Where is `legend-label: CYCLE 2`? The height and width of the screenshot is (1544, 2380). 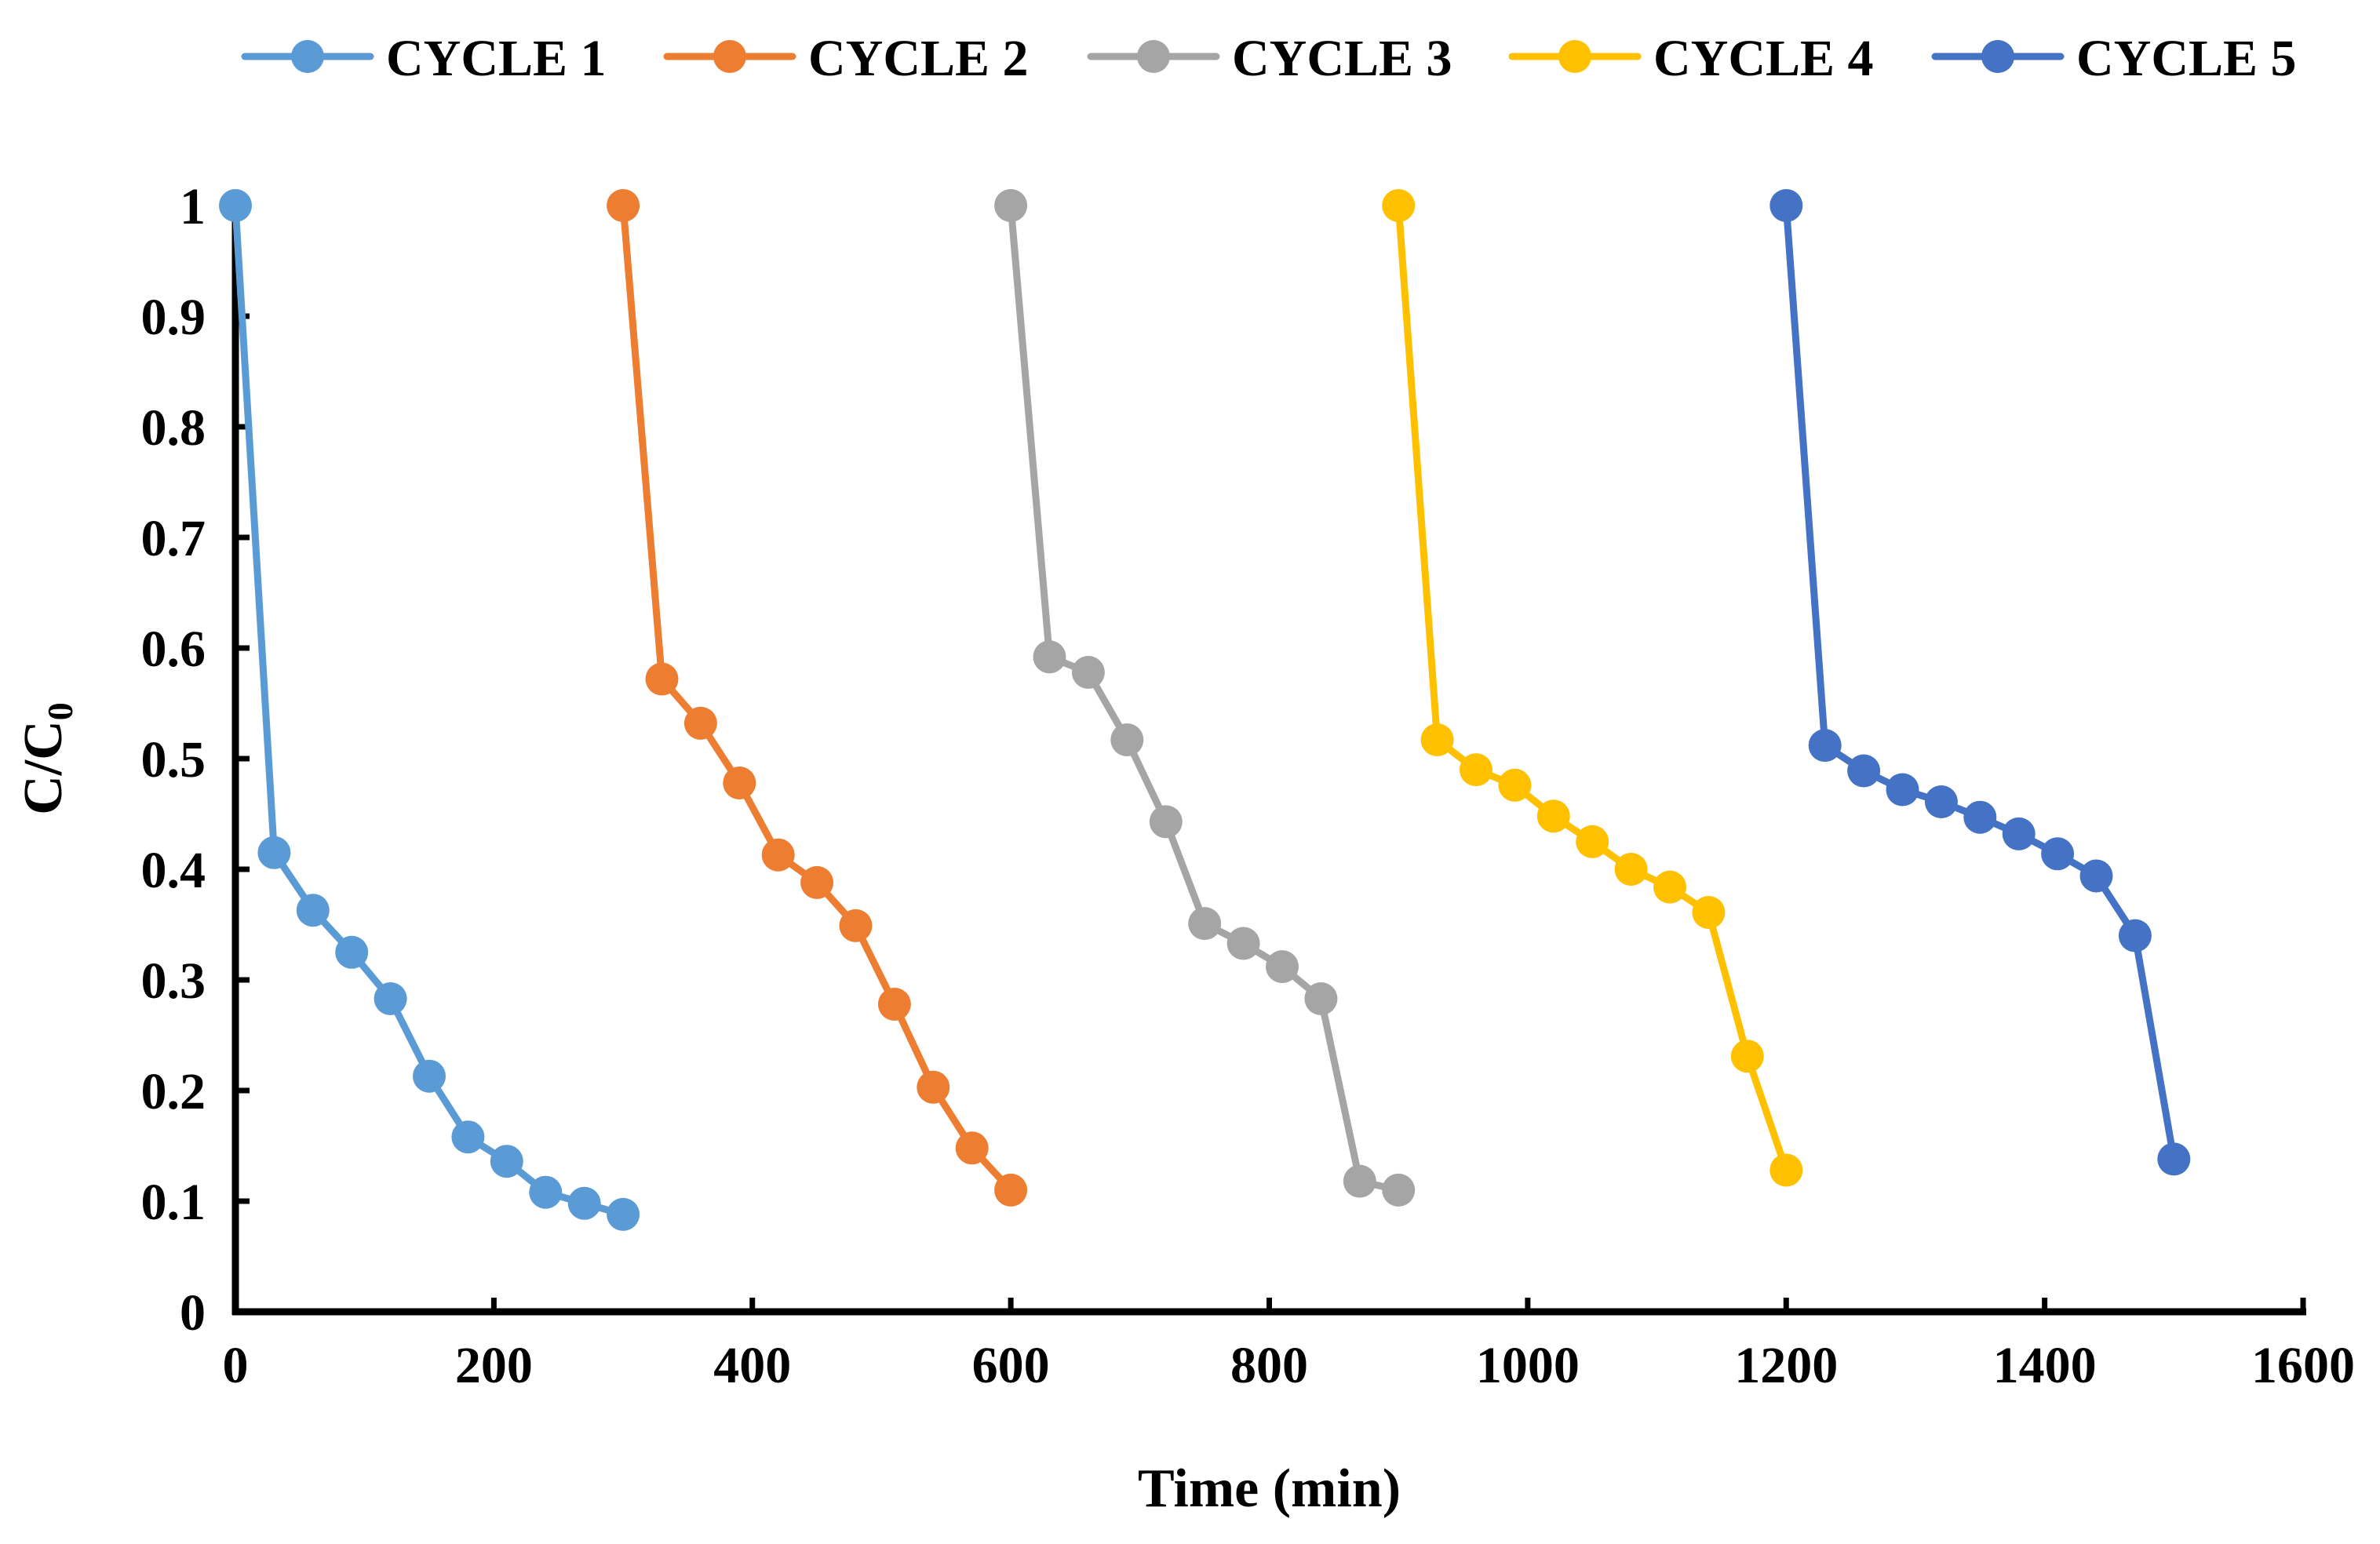 legend-label: CYCLE 2 is located at coordinates (918, 58).